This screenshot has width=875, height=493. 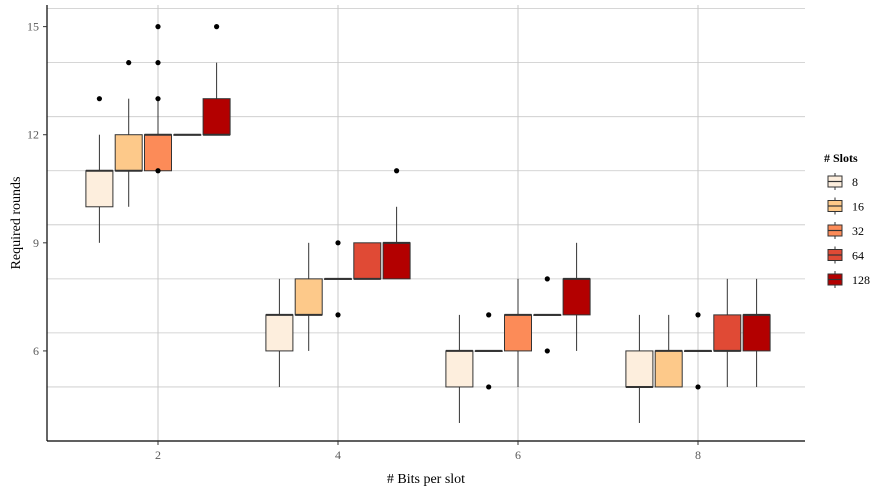 I want to click on x-tick-labels: 2 4 6 8, so click(x=428, y=451).